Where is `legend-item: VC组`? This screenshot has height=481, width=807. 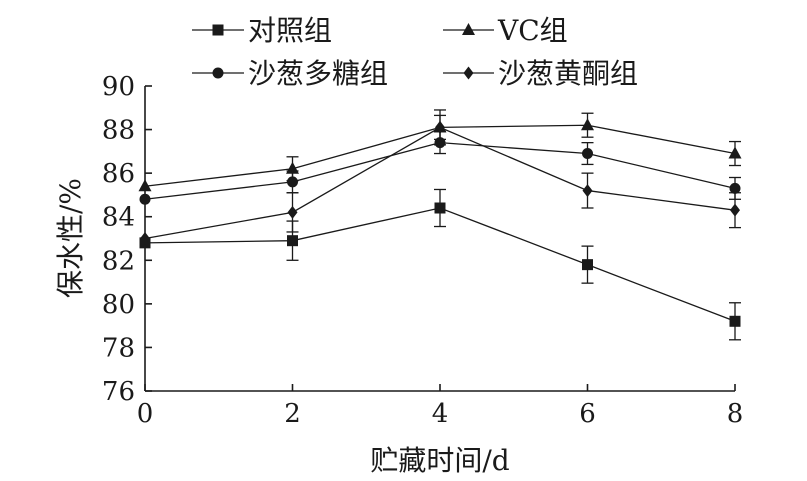 legend-item: VC组 is located at coordinates (505, 30).